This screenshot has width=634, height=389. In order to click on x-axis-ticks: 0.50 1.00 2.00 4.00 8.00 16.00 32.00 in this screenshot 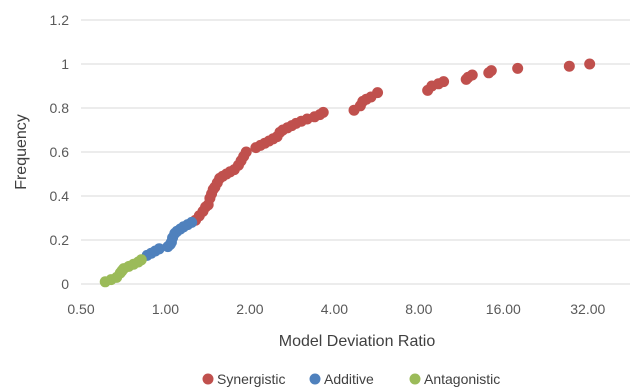, I will do `click(336, 309)`.